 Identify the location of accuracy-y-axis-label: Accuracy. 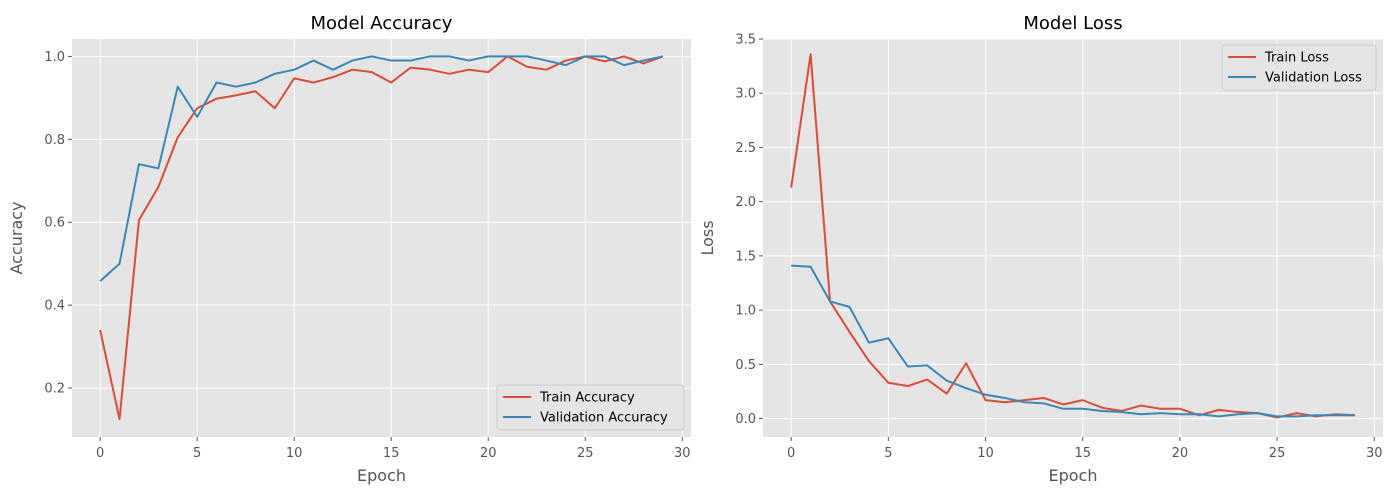
(16, 237).